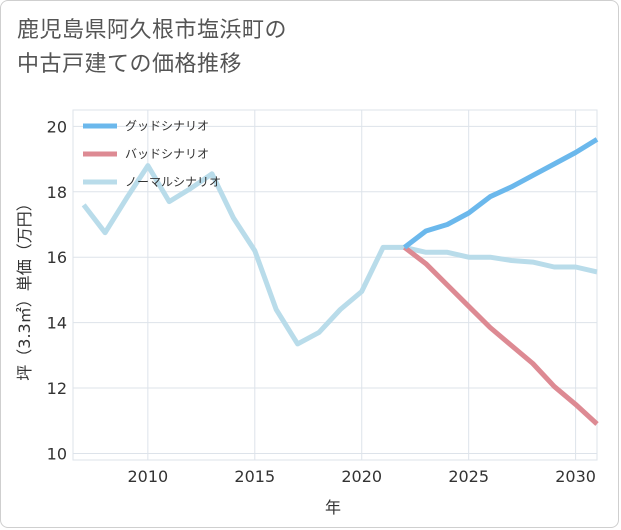 The width and height of the screenshot is (621, 530). I want to click on x-axis-ticks: 2010 2015 2020 2025 2030, so click(361, 476).